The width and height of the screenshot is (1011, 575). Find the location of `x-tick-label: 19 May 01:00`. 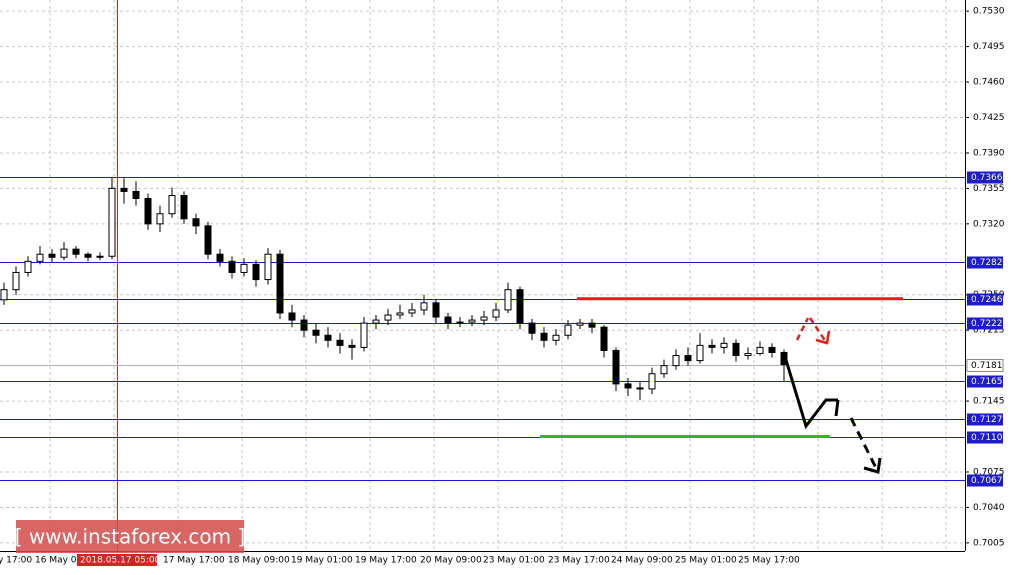

x-tick-label: 19 May 01:00 is located at coordinates (322, 561).